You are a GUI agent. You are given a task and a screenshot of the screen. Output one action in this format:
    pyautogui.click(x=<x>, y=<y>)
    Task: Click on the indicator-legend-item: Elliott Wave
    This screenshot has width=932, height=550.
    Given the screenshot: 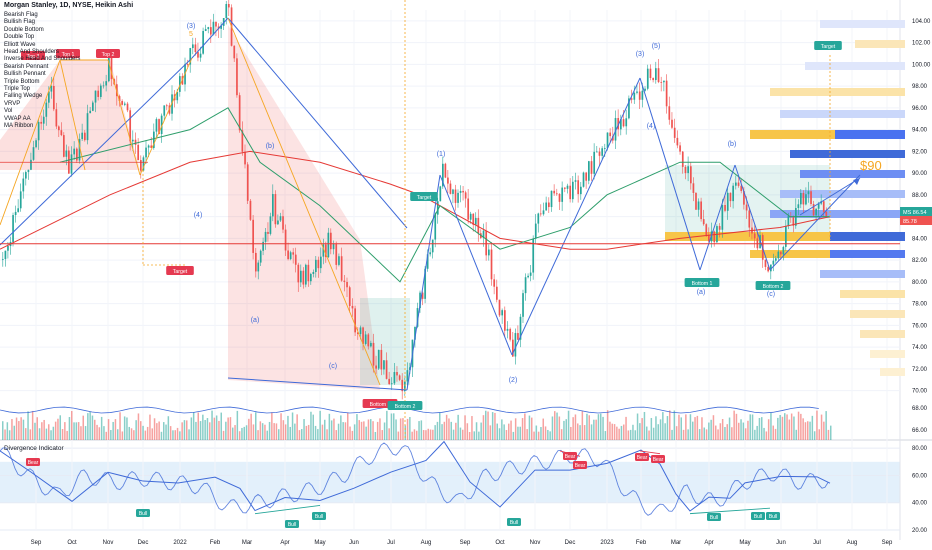 What is the action you would take?
    pyautogui.click(x=20, y=44)
    